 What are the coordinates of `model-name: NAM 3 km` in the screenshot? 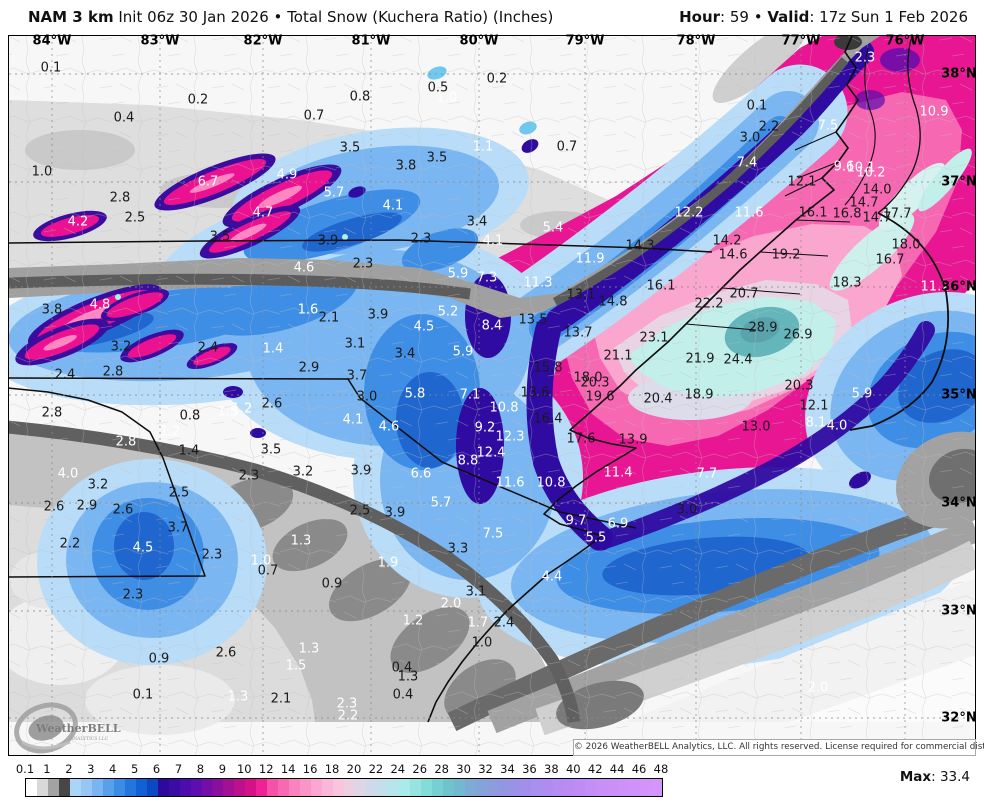 It's located at (71, 17).